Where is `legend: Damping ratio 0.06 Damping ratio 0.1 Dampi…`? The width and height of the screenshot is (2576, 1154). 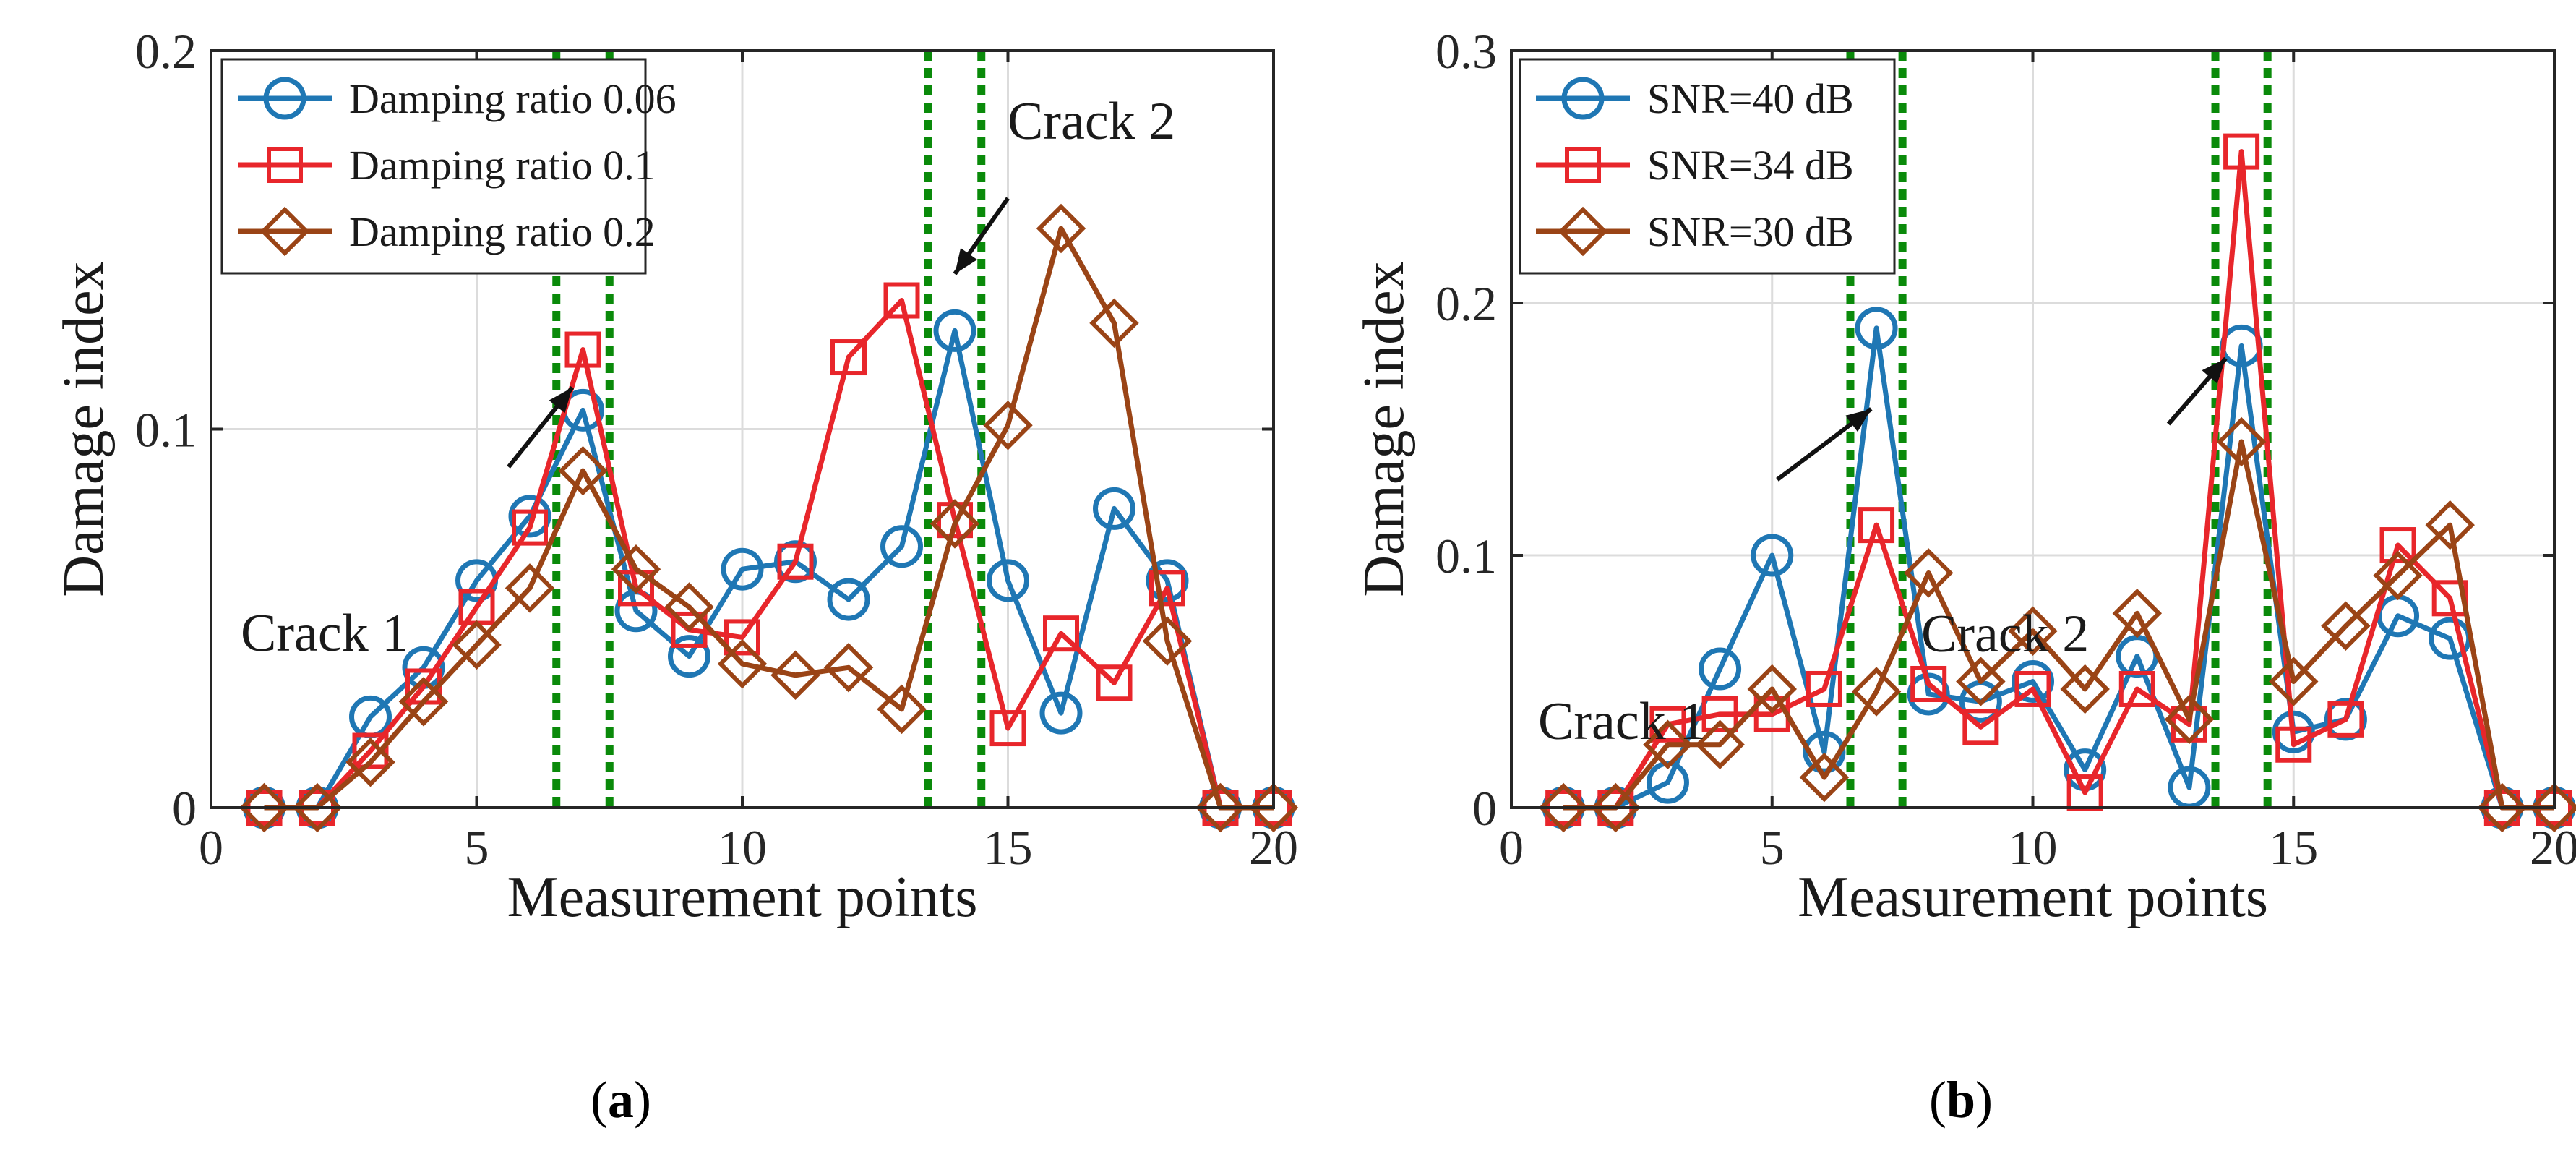 legend: Damping ratio 0.06 Damping ratio 0.1 Dampi… is located at coordinates (449, 167).